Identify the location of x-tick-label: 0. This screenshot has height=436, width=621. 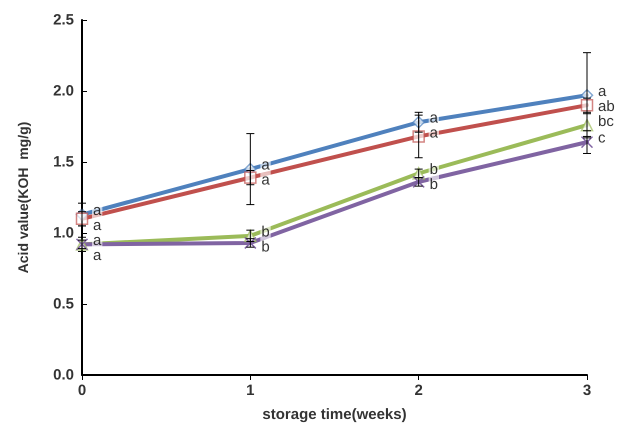
(82, 390).